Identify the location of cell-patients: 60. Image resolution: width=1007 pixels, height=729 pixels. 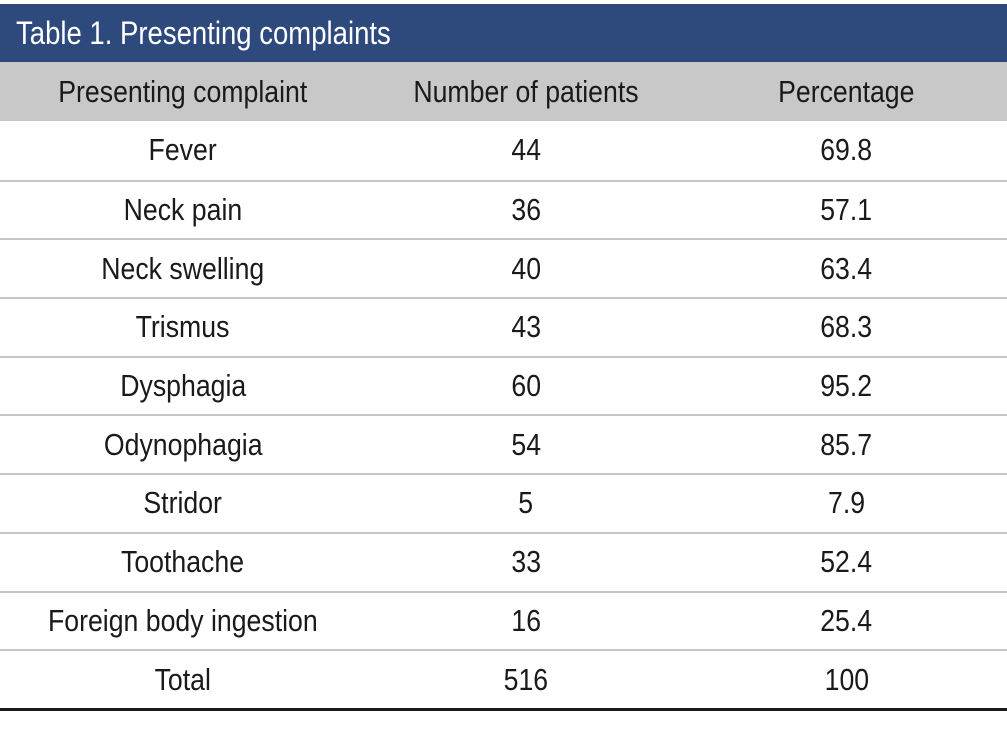
(526, 386).